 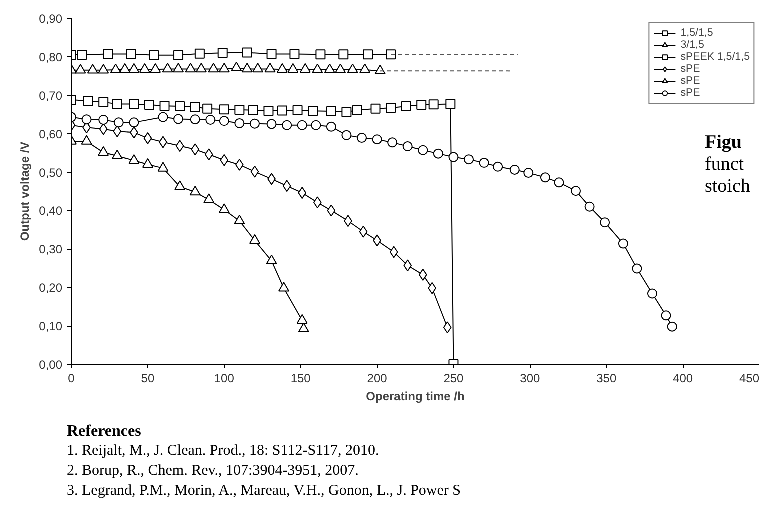 I want to click on x-tick-label: 100, so click(x=224, y=379).